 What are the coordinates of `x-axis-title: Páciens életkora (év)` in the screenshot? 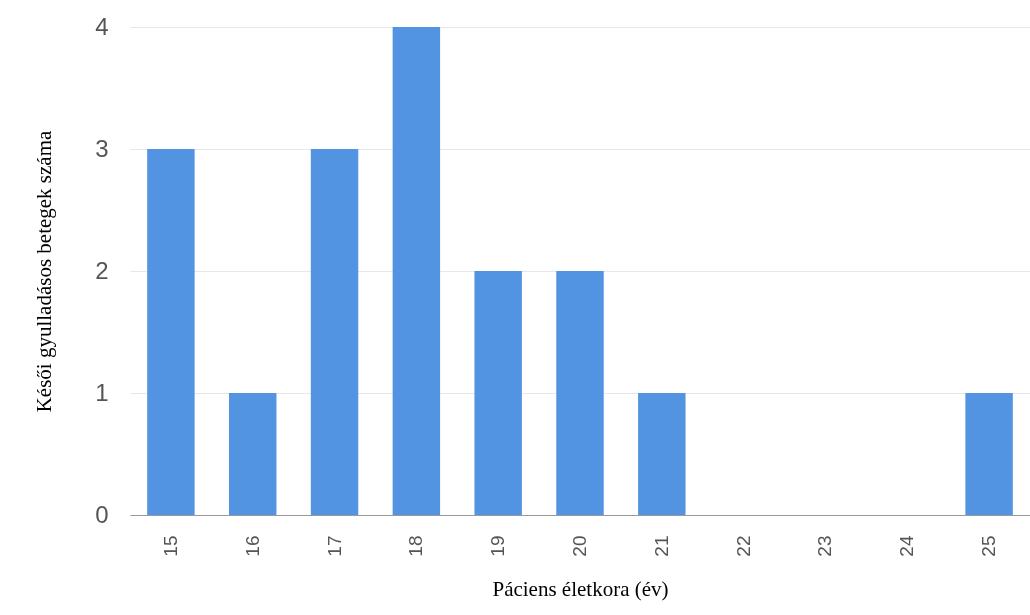 It's located at (580, 588).